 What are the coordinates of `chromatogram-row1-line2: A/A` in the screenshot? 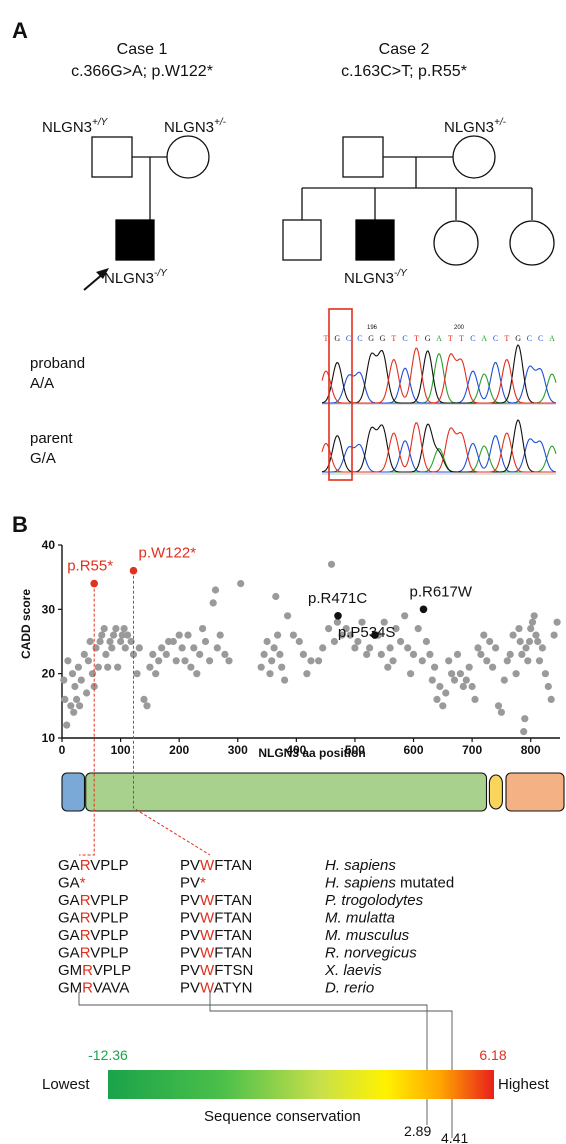 It's located at (42, 383).